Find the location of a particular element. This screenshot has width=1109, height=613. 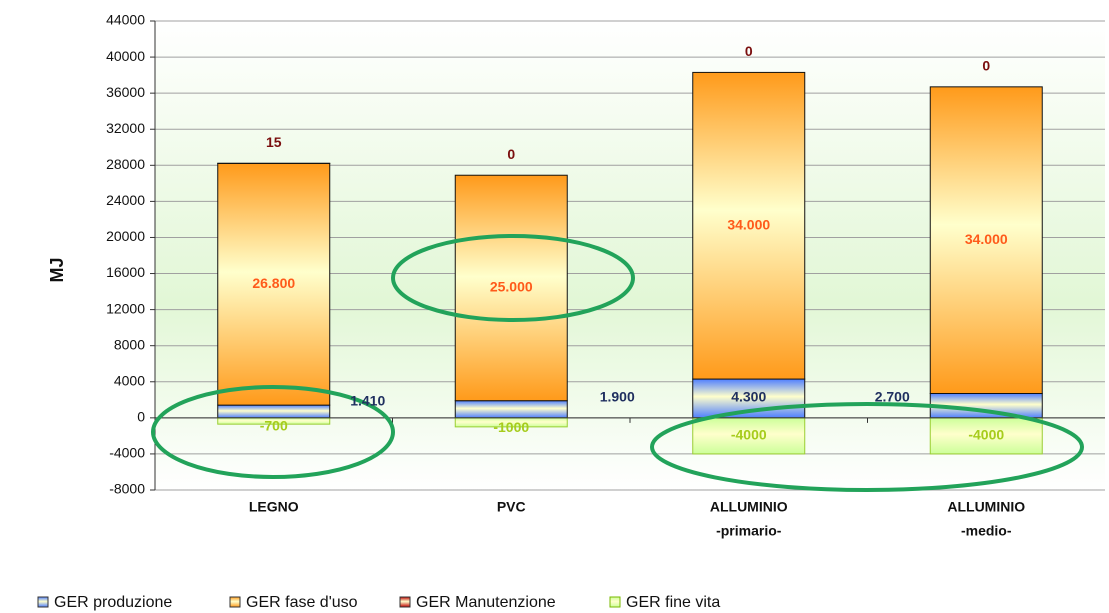

data-label: -700 is located at coordinates (274, 426).